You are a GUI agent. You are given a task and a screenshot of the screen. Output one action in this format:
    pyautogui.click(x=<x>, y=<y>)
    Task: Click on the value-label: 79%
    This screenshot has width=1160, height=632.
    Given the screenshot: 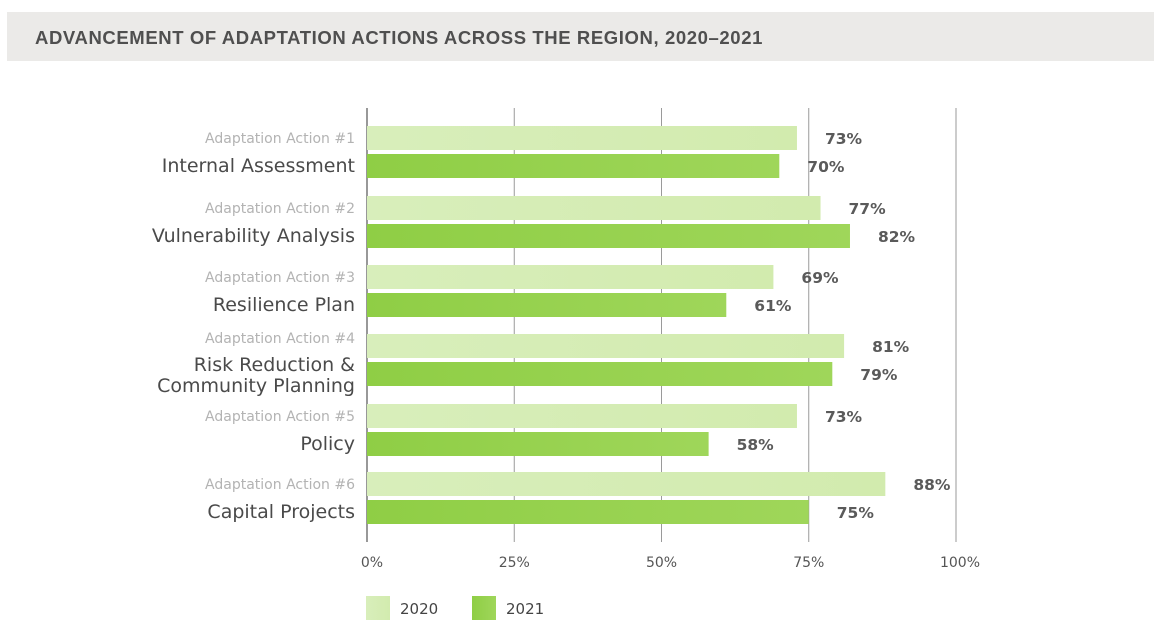 What is the action you would take?
    pyautogui.click(x=879, y=375)
    